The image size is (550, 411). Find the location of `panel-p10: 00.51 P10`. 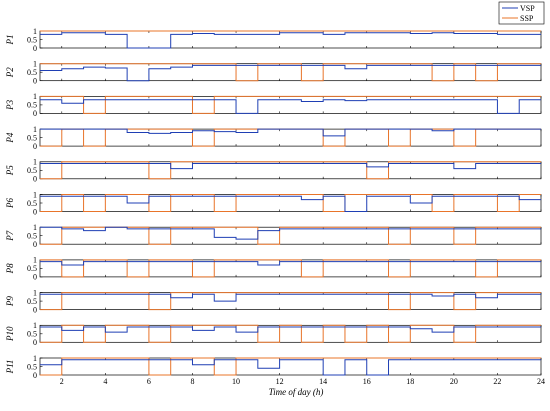

panel-p10: 00.51 P10 is located at coordinates (273, 334).